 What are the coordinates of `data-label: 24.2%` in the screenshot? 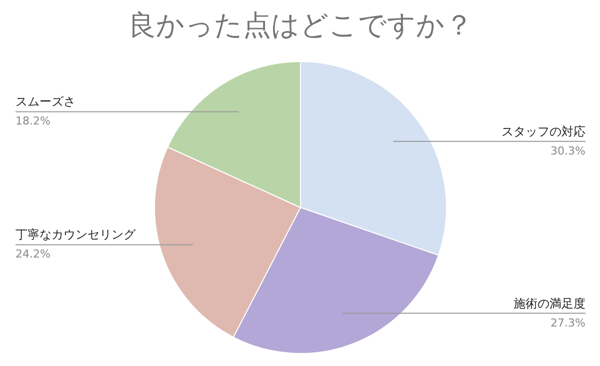 It's located at (33, 254).